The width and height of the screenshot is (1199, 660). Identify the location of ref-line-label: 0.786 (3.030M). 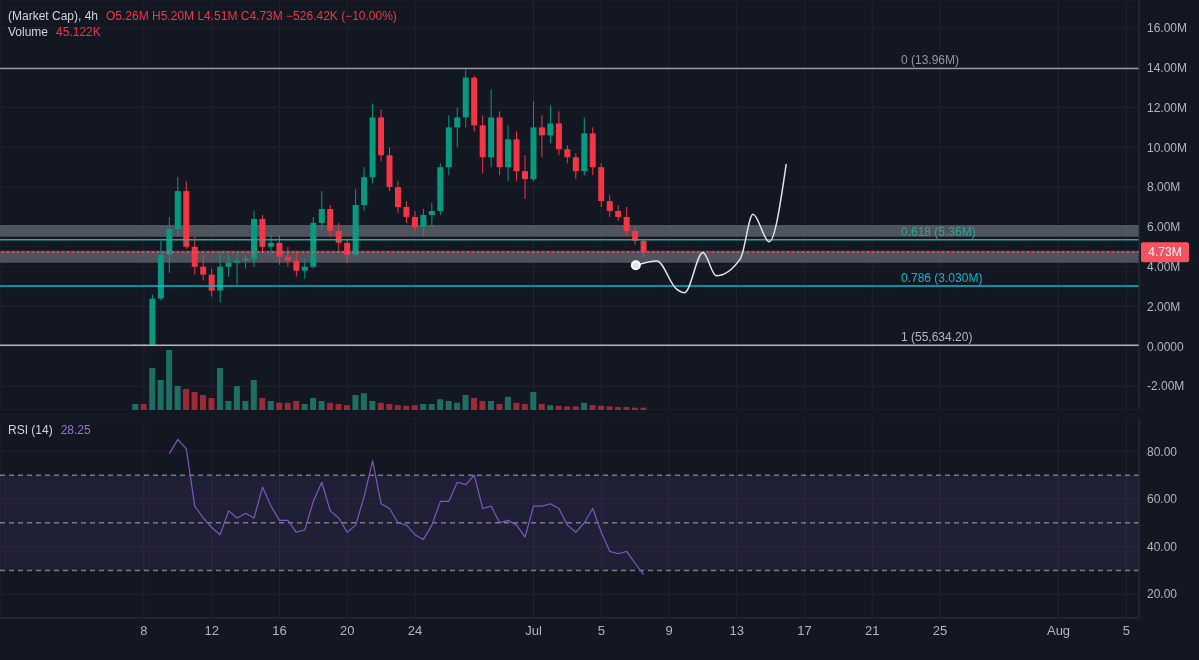
(942, 278).